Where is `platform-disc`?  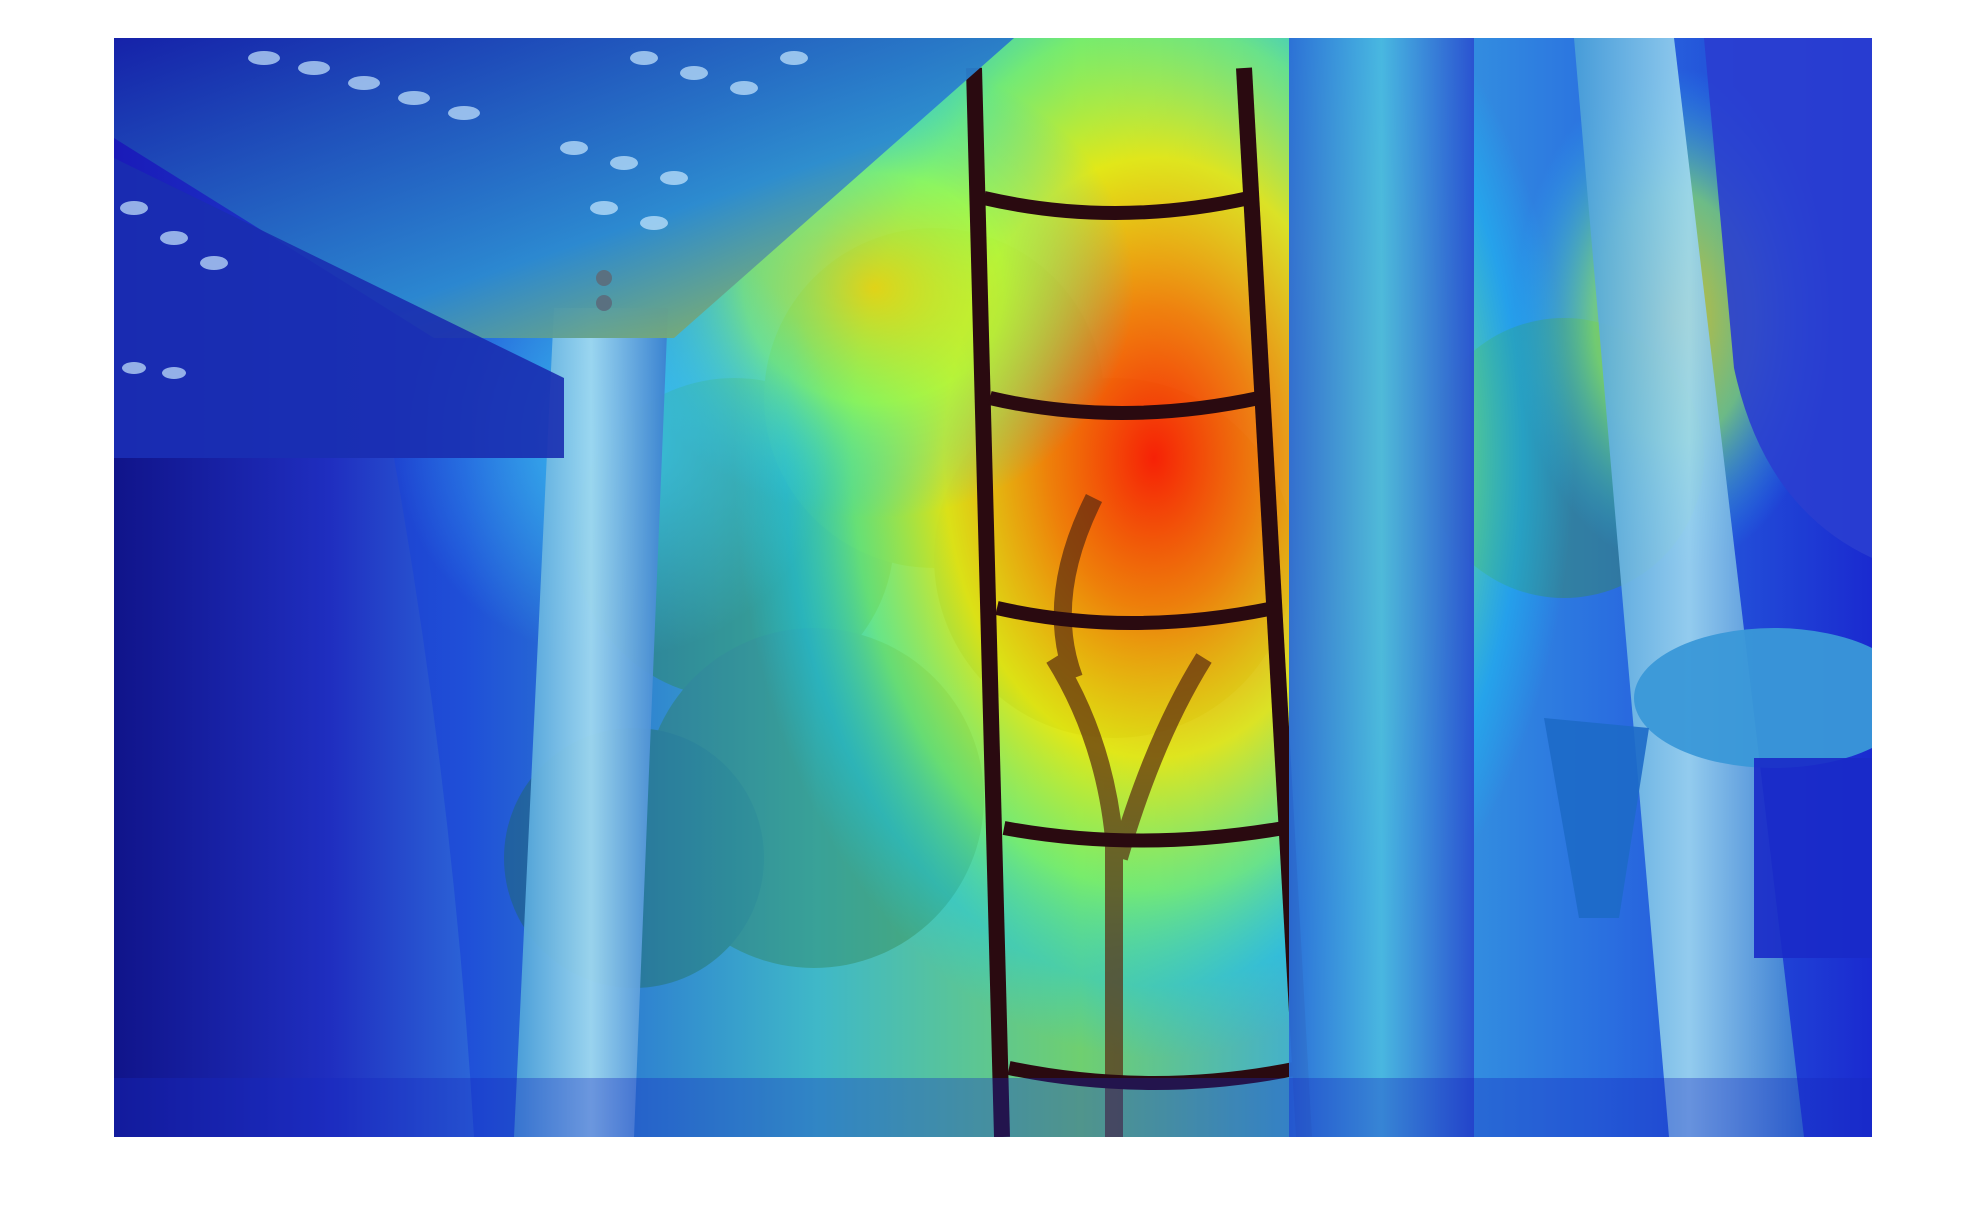
platform-disc is located at coordinates (1753, 698).